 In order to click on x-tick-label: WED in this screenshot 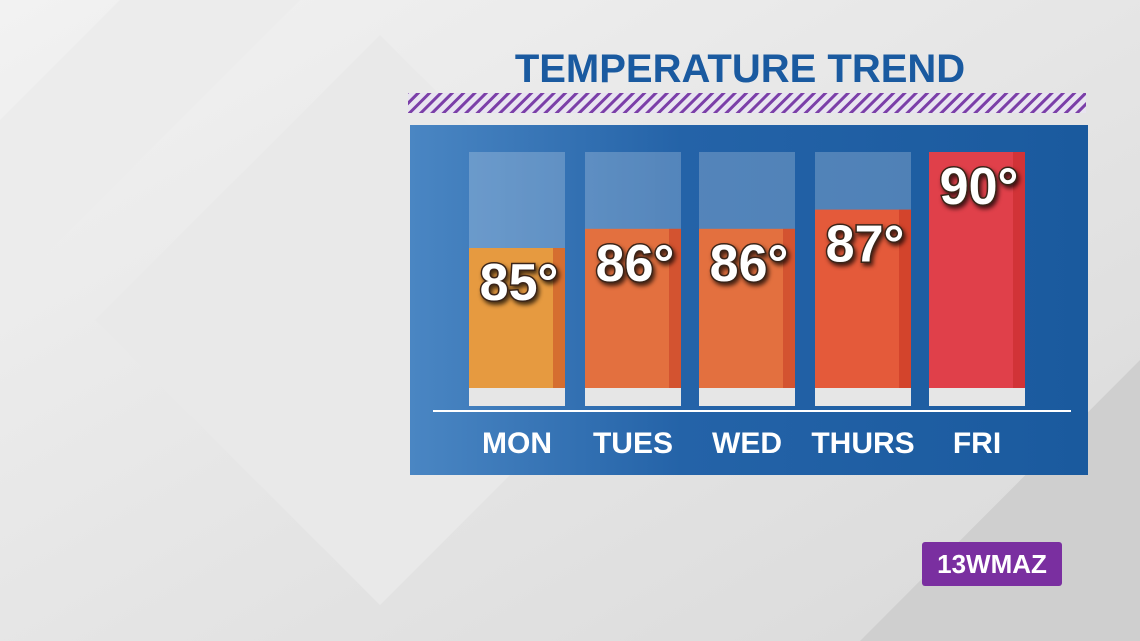, I will do `click(747, 443)`.